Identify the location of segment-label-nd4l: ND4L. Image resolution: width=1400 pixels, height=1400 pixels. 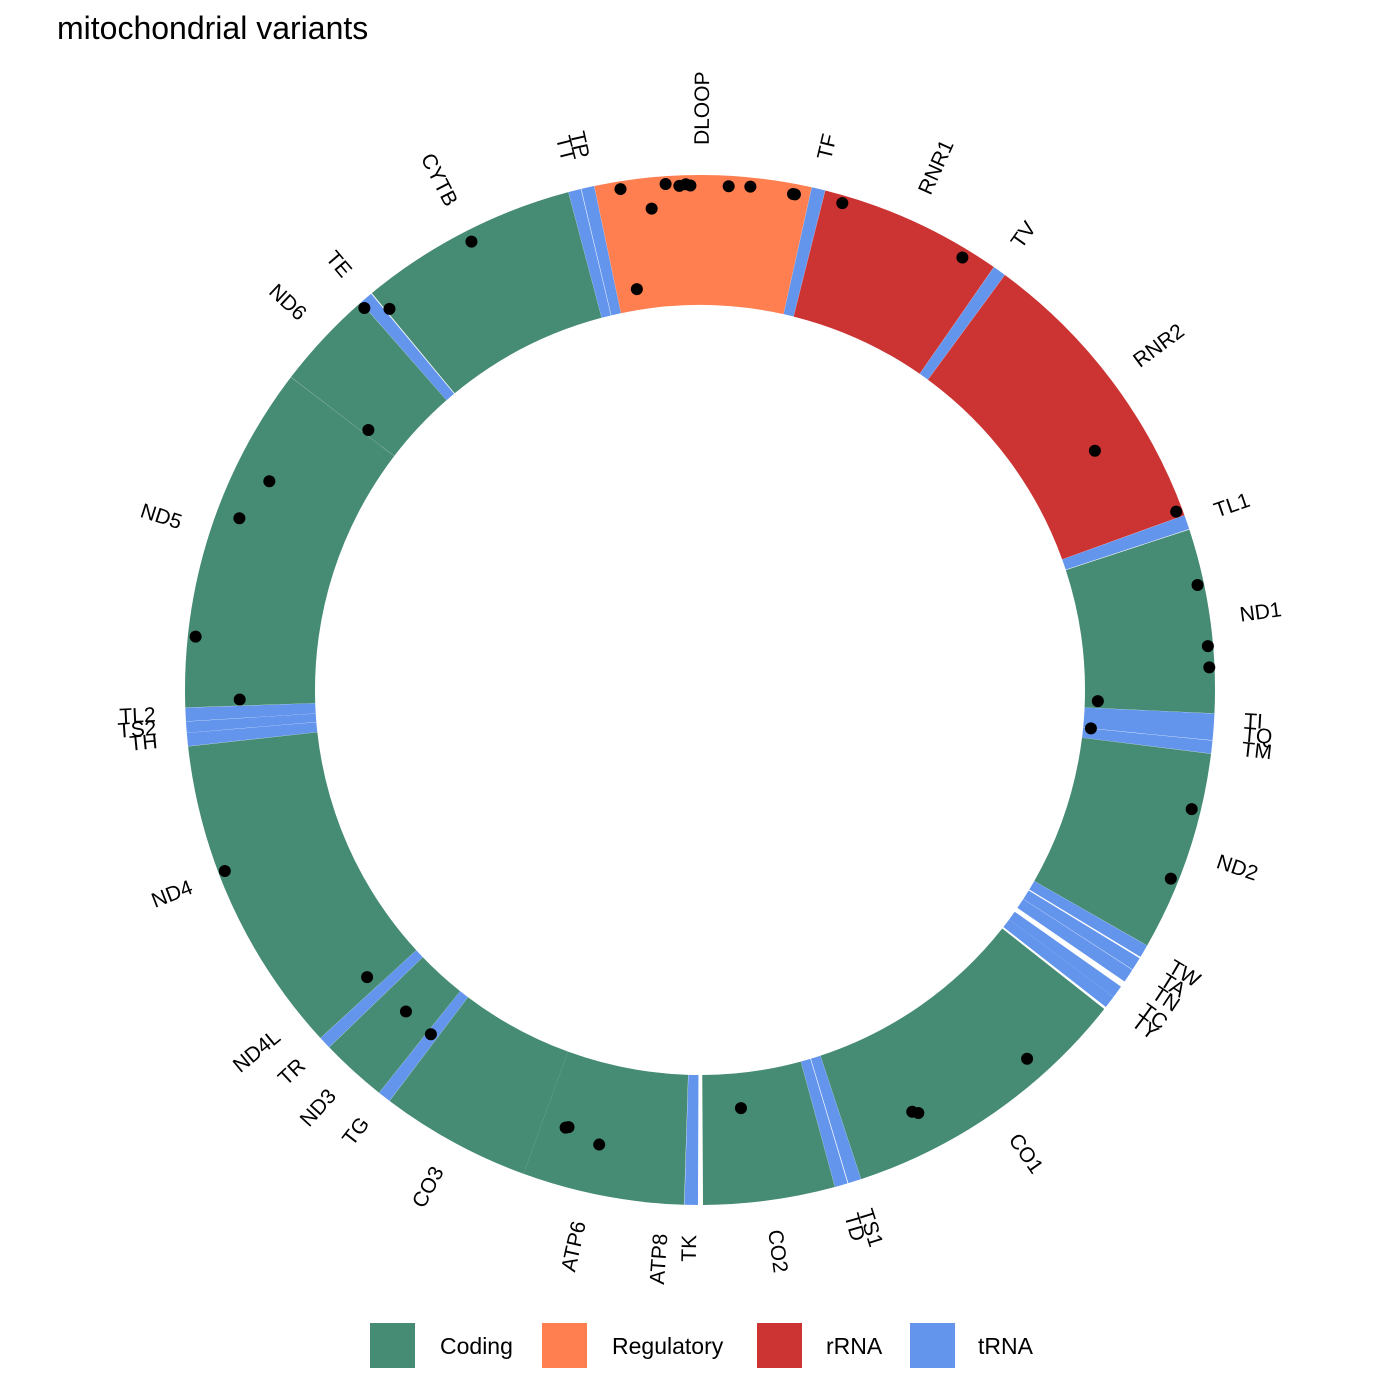
(257, 1052).